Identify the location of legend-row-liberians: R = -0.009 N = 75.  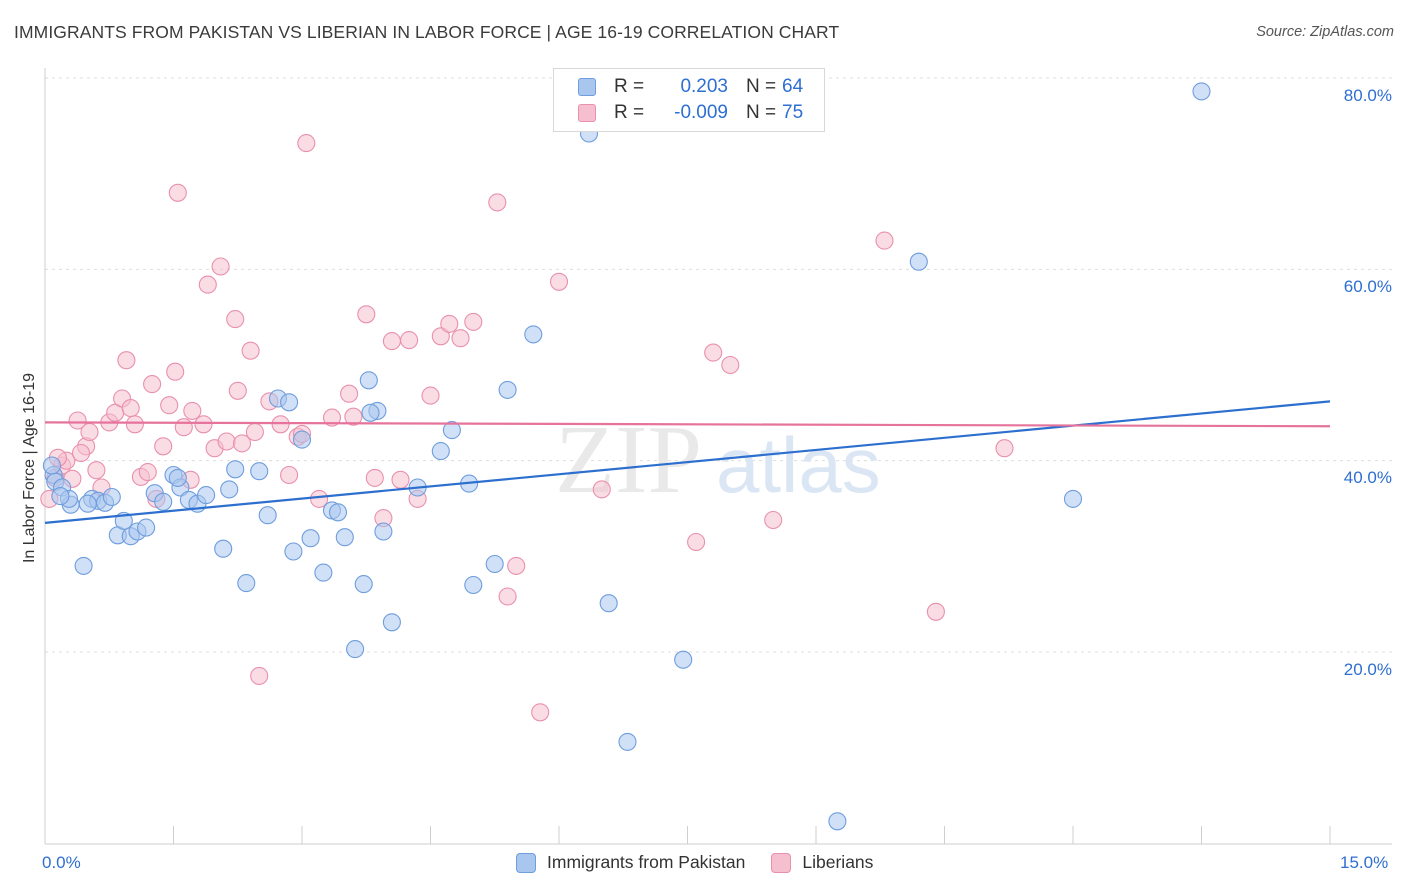
(690, 113).